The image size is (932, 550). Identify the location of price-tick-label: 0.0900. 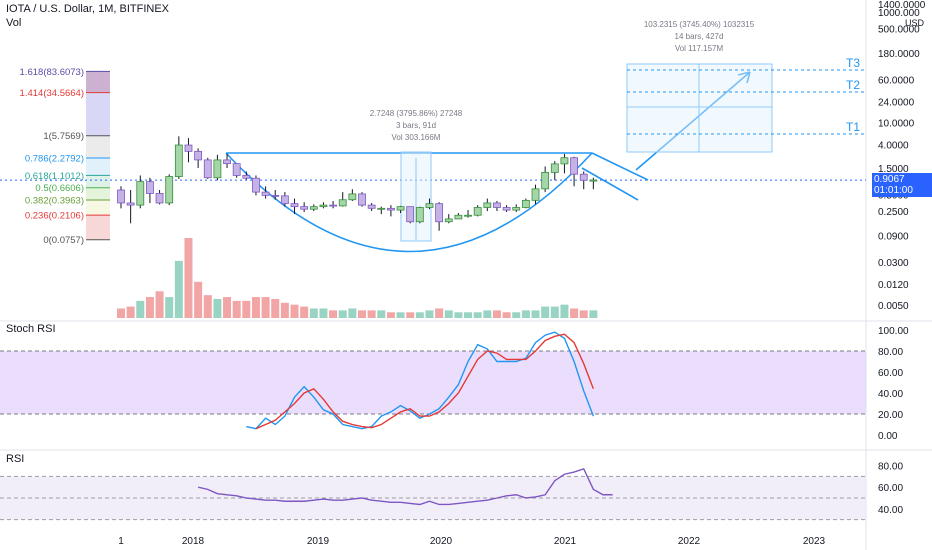
(893, 237).